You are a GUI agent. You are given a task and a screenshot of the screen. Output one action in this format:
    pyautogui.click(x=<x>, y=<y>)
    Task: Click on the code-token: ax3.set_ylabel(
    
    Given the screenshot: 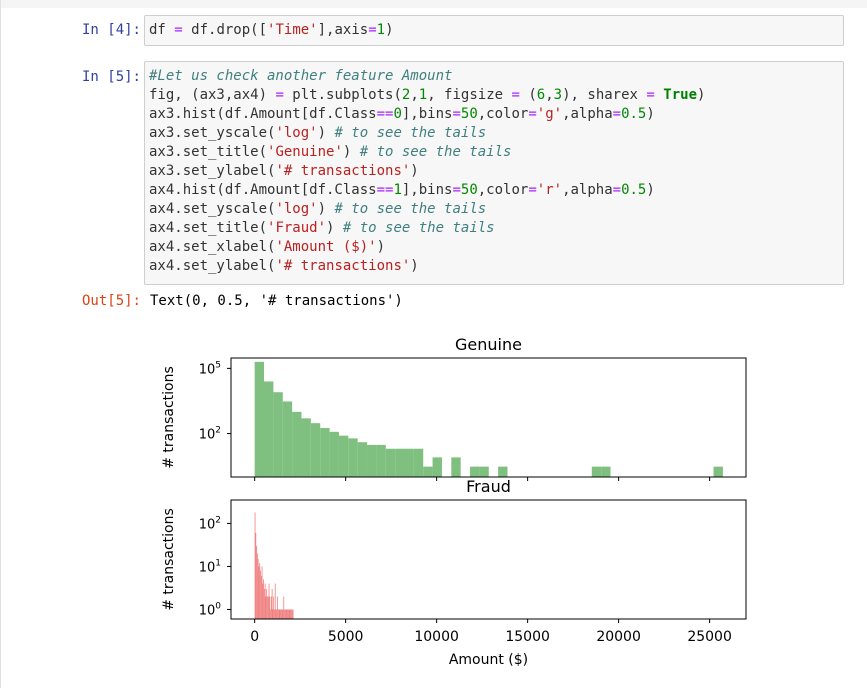 What is the action you would take?
    pyautogui.click(x=212, y=171)
    